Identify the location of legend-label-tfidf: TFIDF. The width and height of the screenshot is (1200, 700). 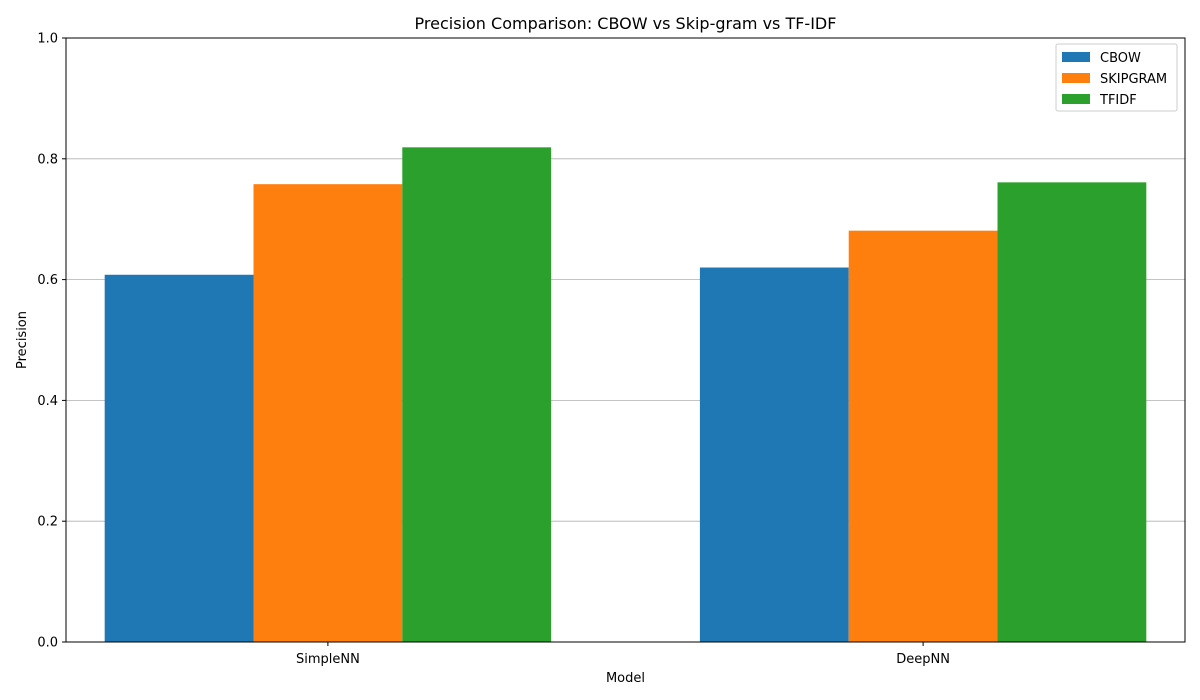
(1118, 100).